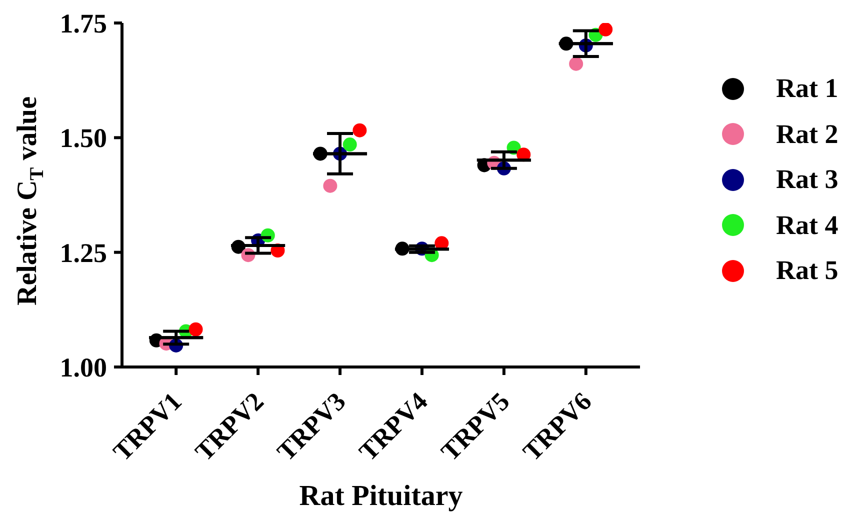 This screenshot has height=512, width=847. What do you see at coordinates (381, 496) in the screenshot?
I see `x-axis-title: Rat Pituitary` at bounding box center [381, 496].